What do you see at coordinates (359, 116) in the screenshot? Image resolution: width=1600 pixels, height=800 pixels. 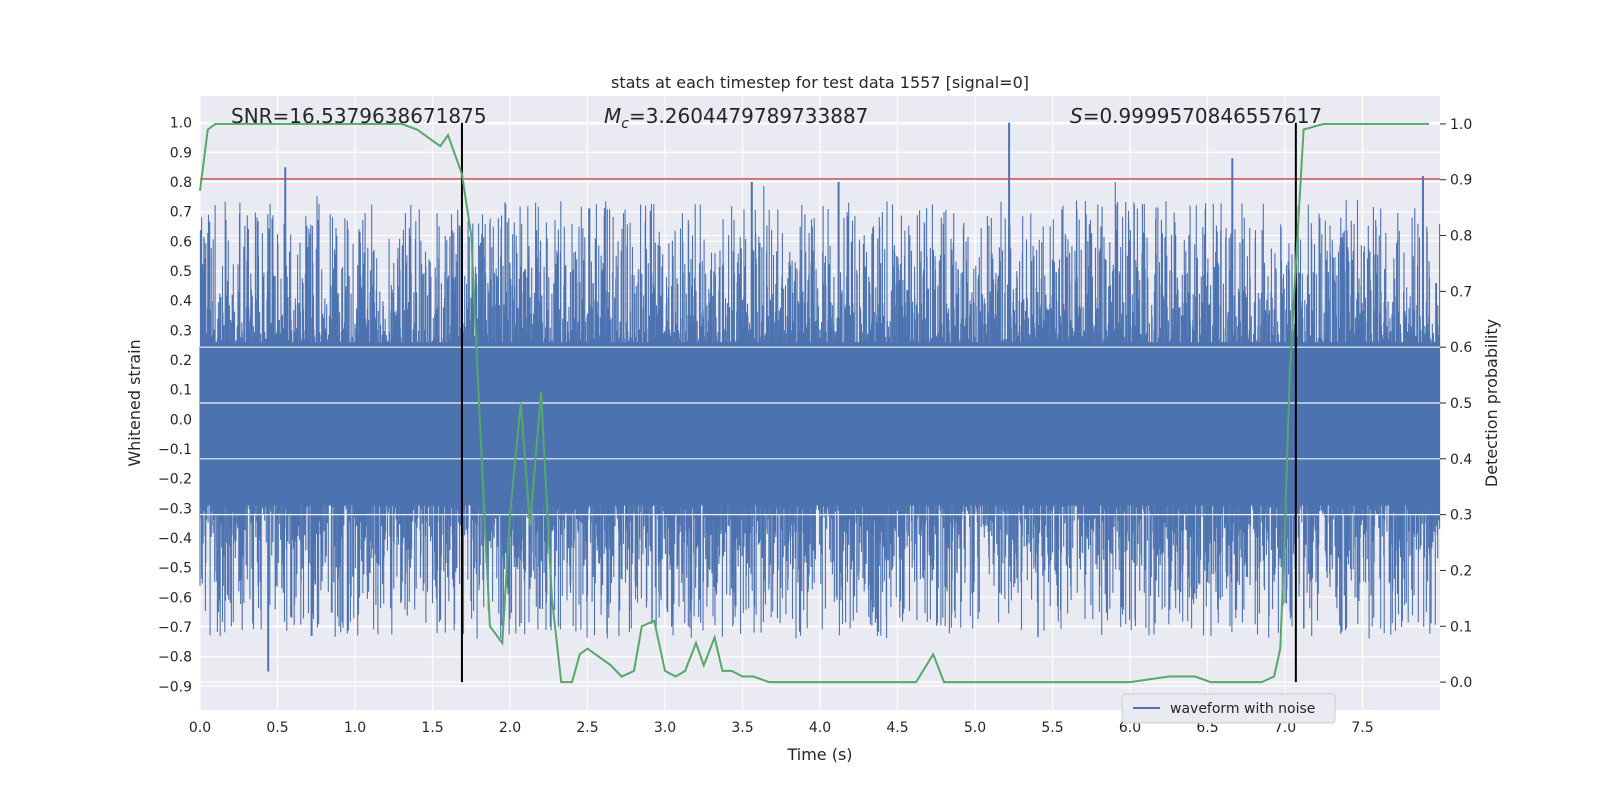 I see `snr-annotation: SNR=16.5379638671875` at bounding box center [359, 116].